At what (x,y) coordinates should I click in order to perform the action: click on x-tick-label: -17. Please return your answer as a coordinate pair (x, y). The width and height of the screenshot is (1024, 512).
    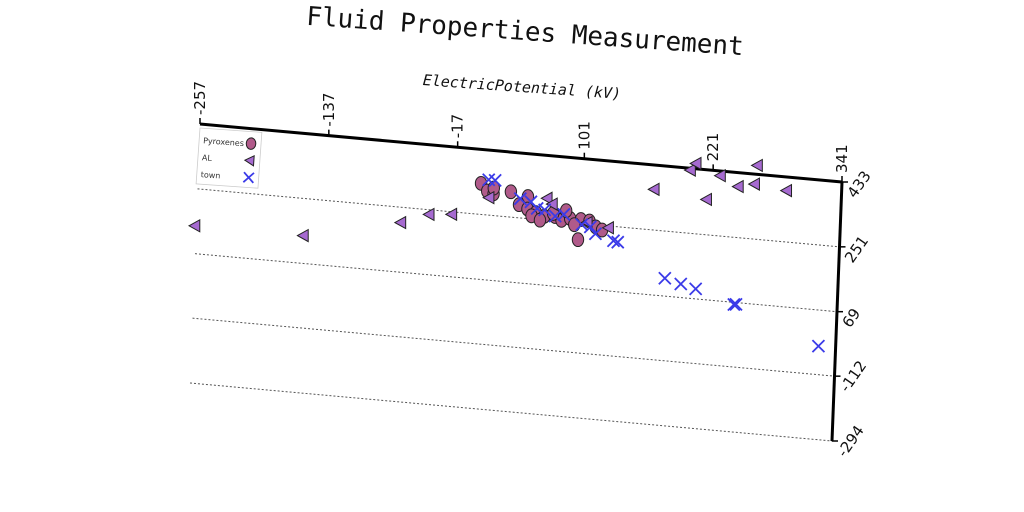
    Looking at the image, I should click on (458, 126).